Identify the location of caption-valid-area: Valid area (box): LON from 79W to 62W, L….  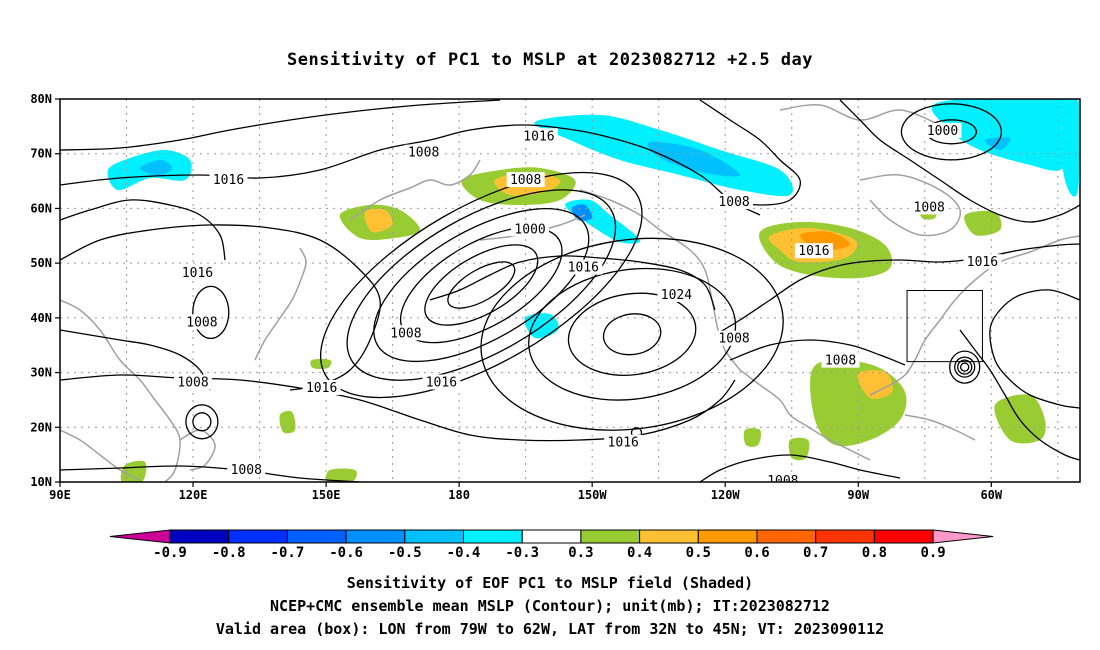
(550, 629).